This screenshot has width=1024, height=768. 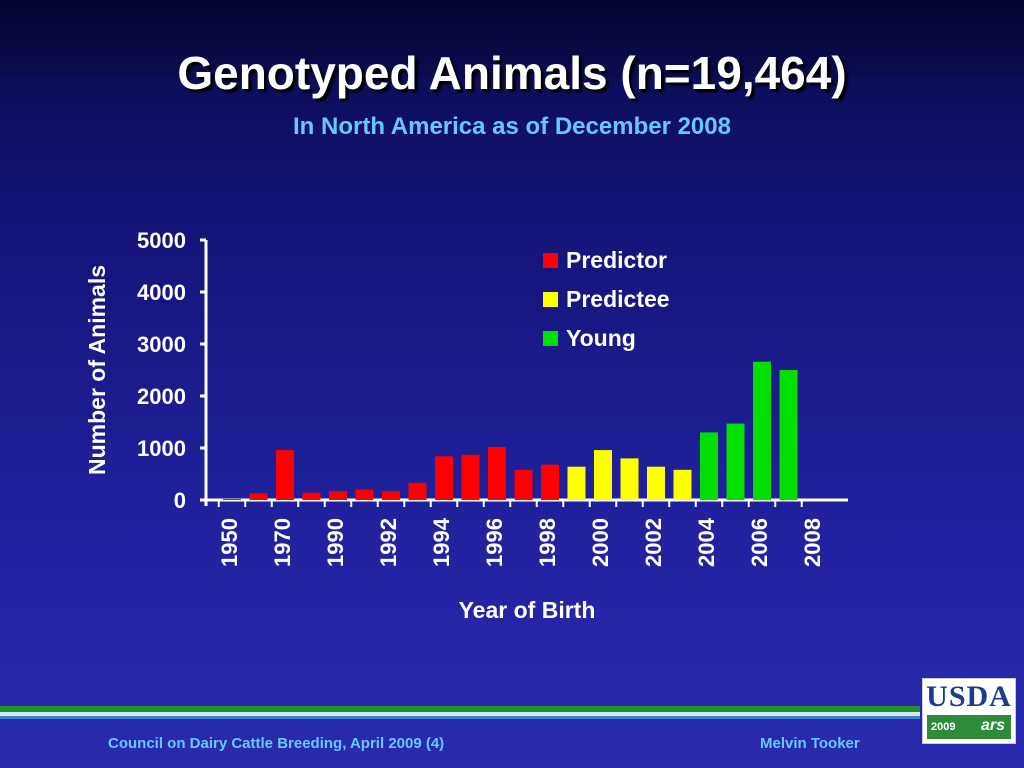 What do you see at coordinates (527, 610) in the screenshot?
I see `x-axis-title: Year of Birth` at bounding box center [527, 610].